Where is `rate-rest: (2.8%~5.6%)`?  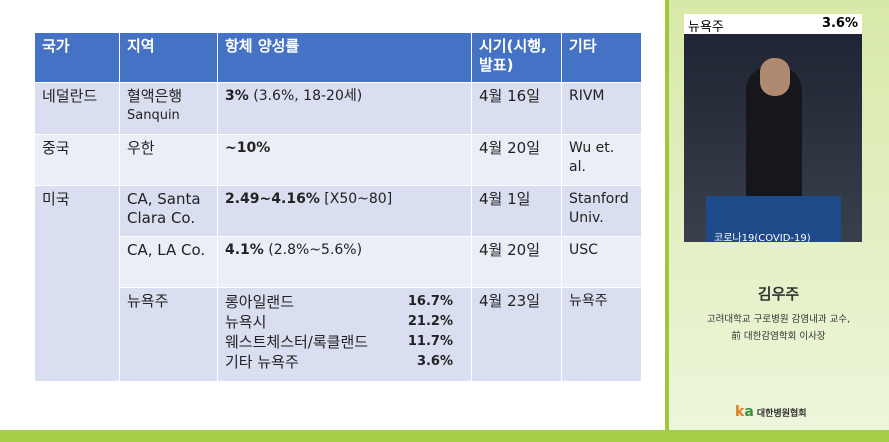
rate-rest: (2.8%~5.6%) is located at coordinates (315, 250).